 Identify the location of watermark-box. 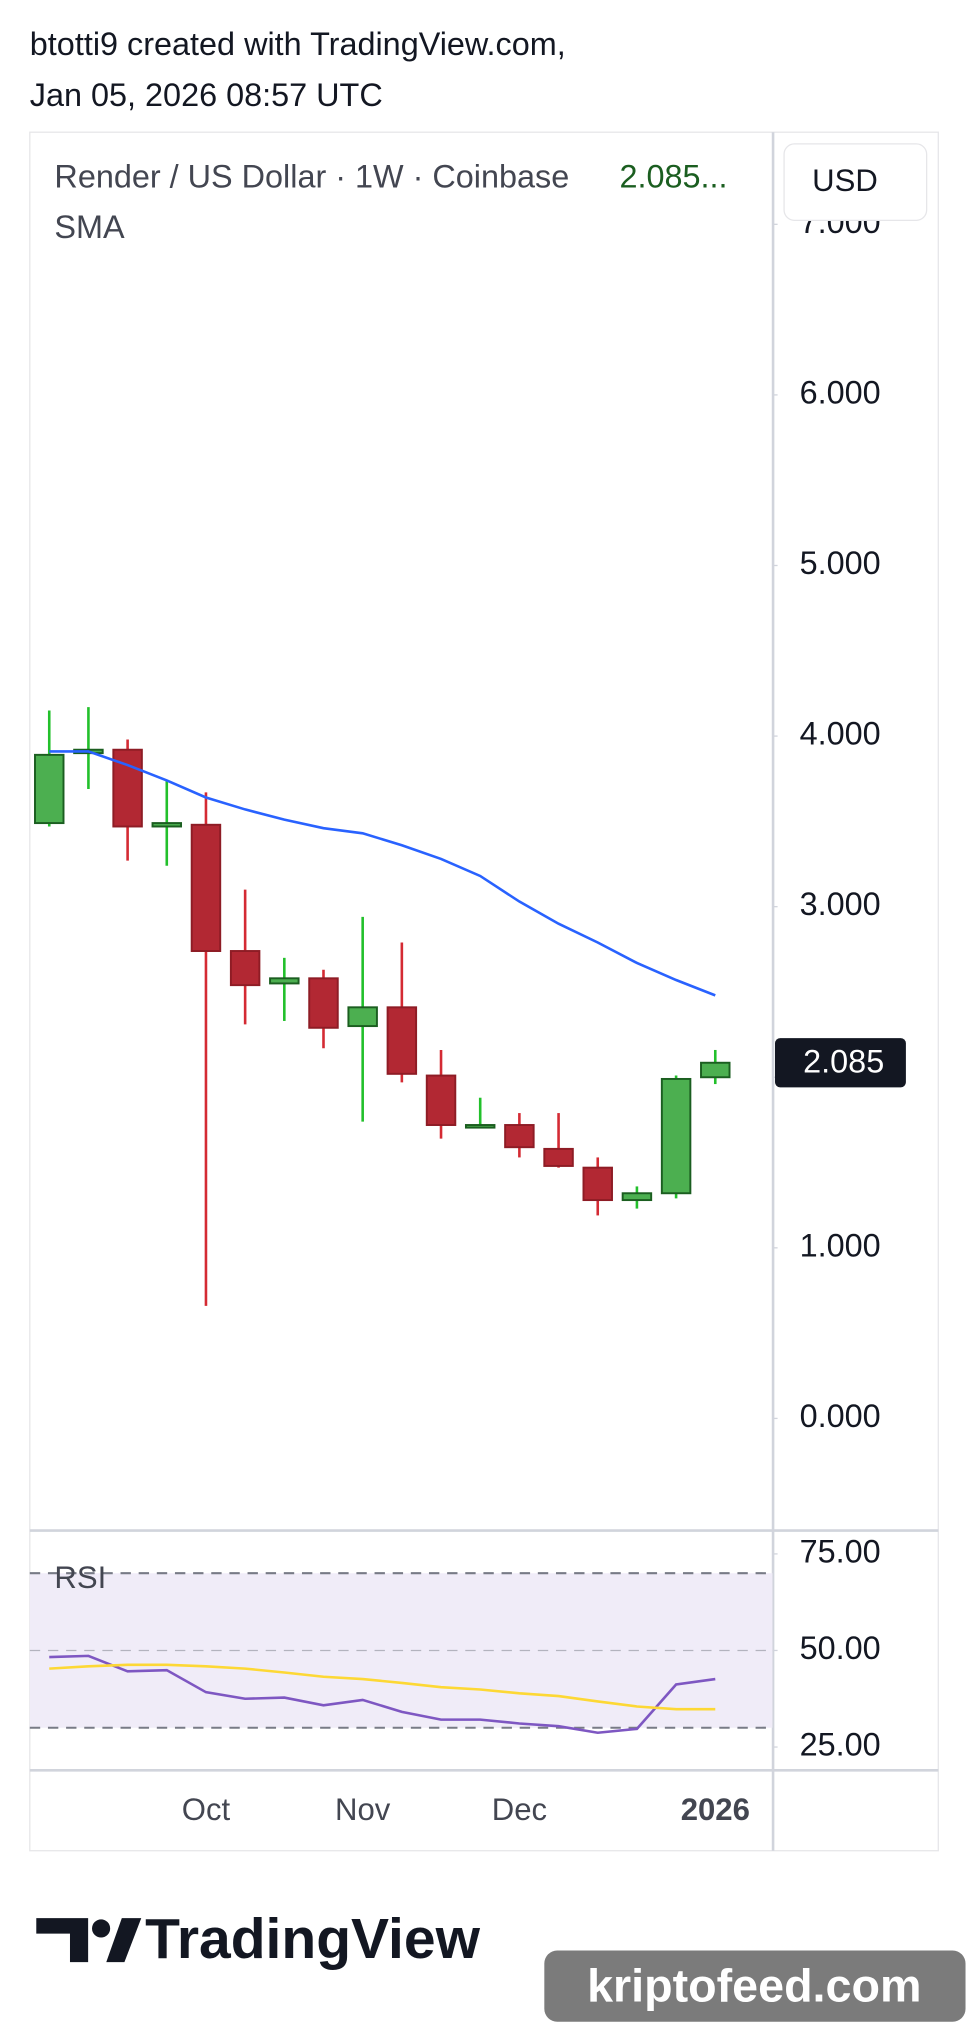
(755, 1986).